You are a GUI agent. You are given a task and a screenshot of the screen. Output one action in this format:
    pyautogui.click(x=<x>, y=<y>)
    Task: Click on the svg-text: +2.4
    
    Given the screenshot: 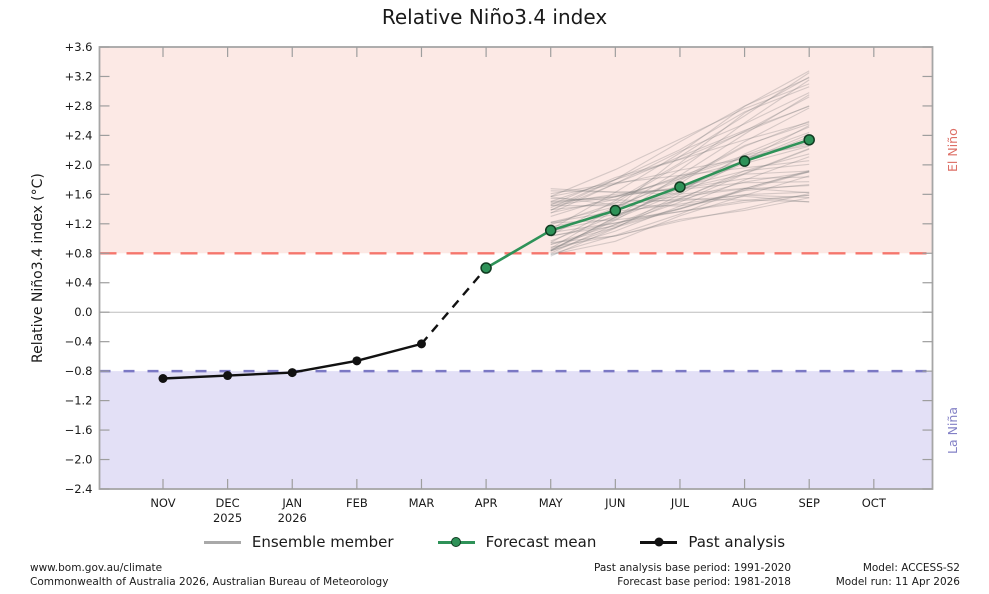 What is the action you would take?
    pyautogui.click(x=79, y=135)
    